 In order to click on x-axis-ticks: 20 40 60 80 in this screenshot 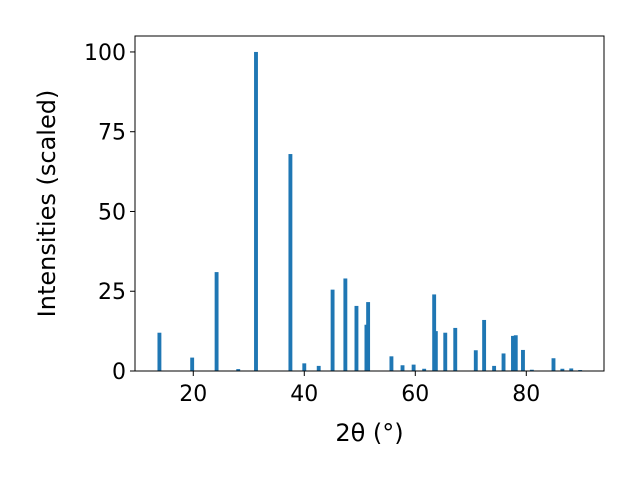, I will do `click(359, 389)`.